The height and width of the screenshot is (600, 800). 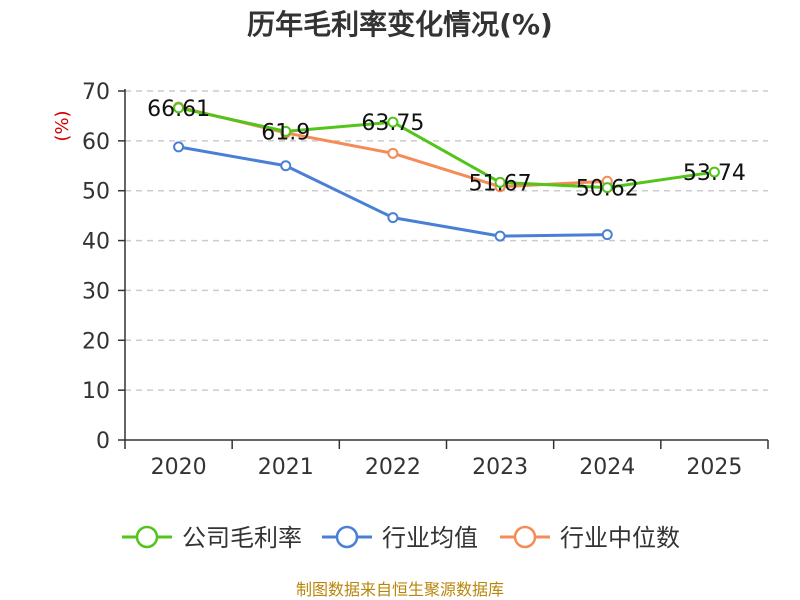 I want to click on data-label: 61.9, so click(x=285, y=132).